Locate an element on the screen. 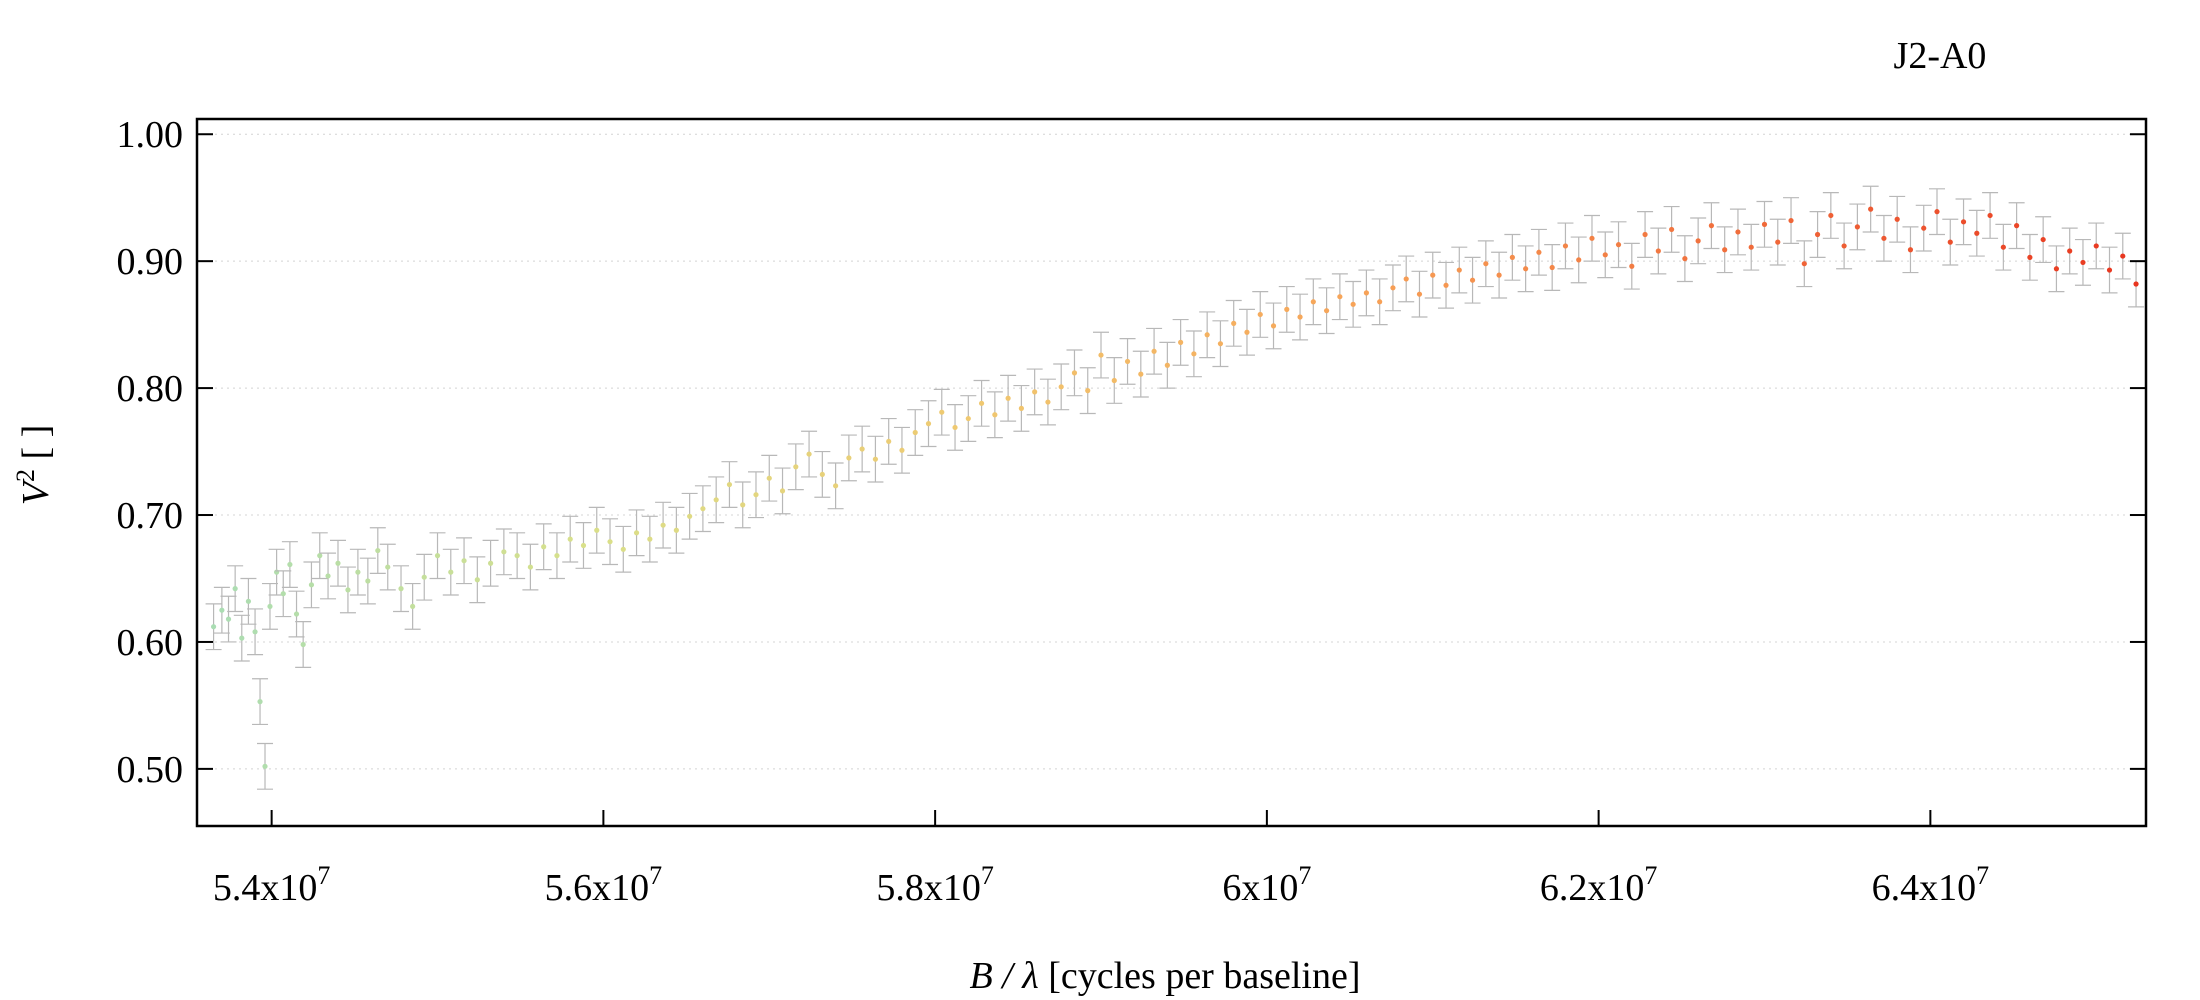  x-axis-tick-labels: 5.4x107 5.6x107 5.8x107 6x107 6.2x107 6.4x10⁷ is located at coordinates (1101, 885).